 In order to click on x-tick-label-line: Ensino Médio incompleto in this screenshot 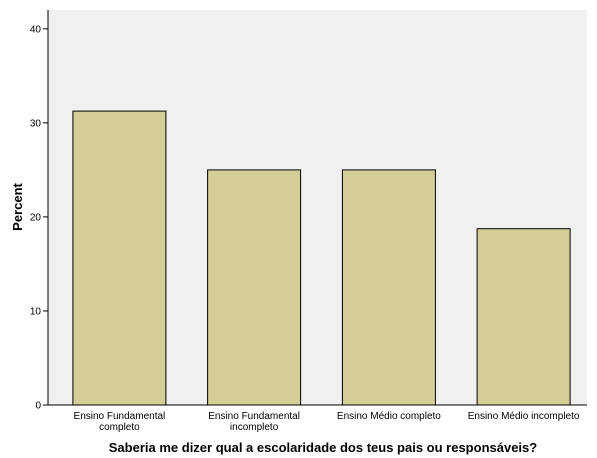, I will do `click(524, 416)`.